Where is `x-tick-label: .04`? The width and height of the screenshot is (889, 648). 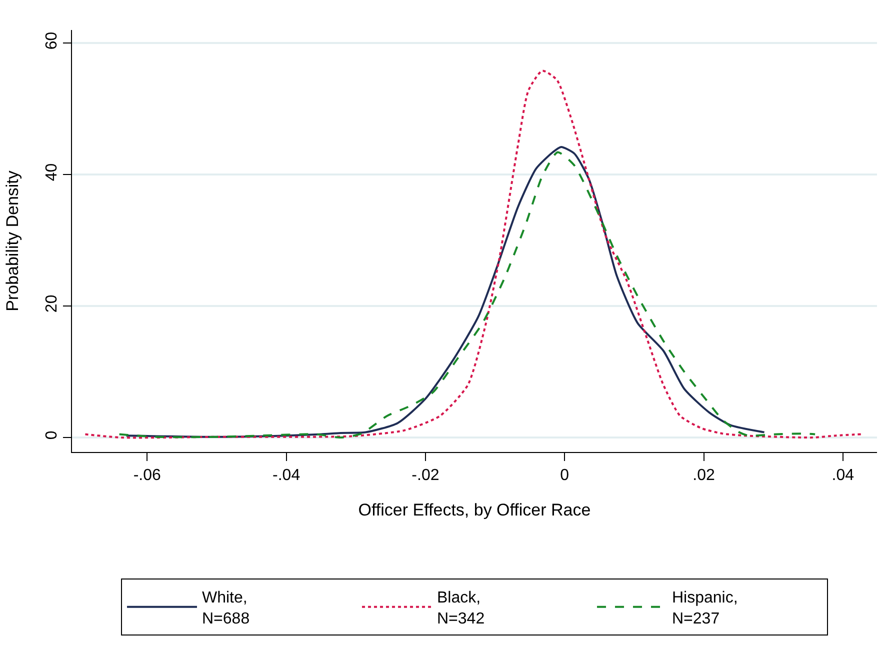
x-tick-label: .04 is located at coordinates (843, 475).